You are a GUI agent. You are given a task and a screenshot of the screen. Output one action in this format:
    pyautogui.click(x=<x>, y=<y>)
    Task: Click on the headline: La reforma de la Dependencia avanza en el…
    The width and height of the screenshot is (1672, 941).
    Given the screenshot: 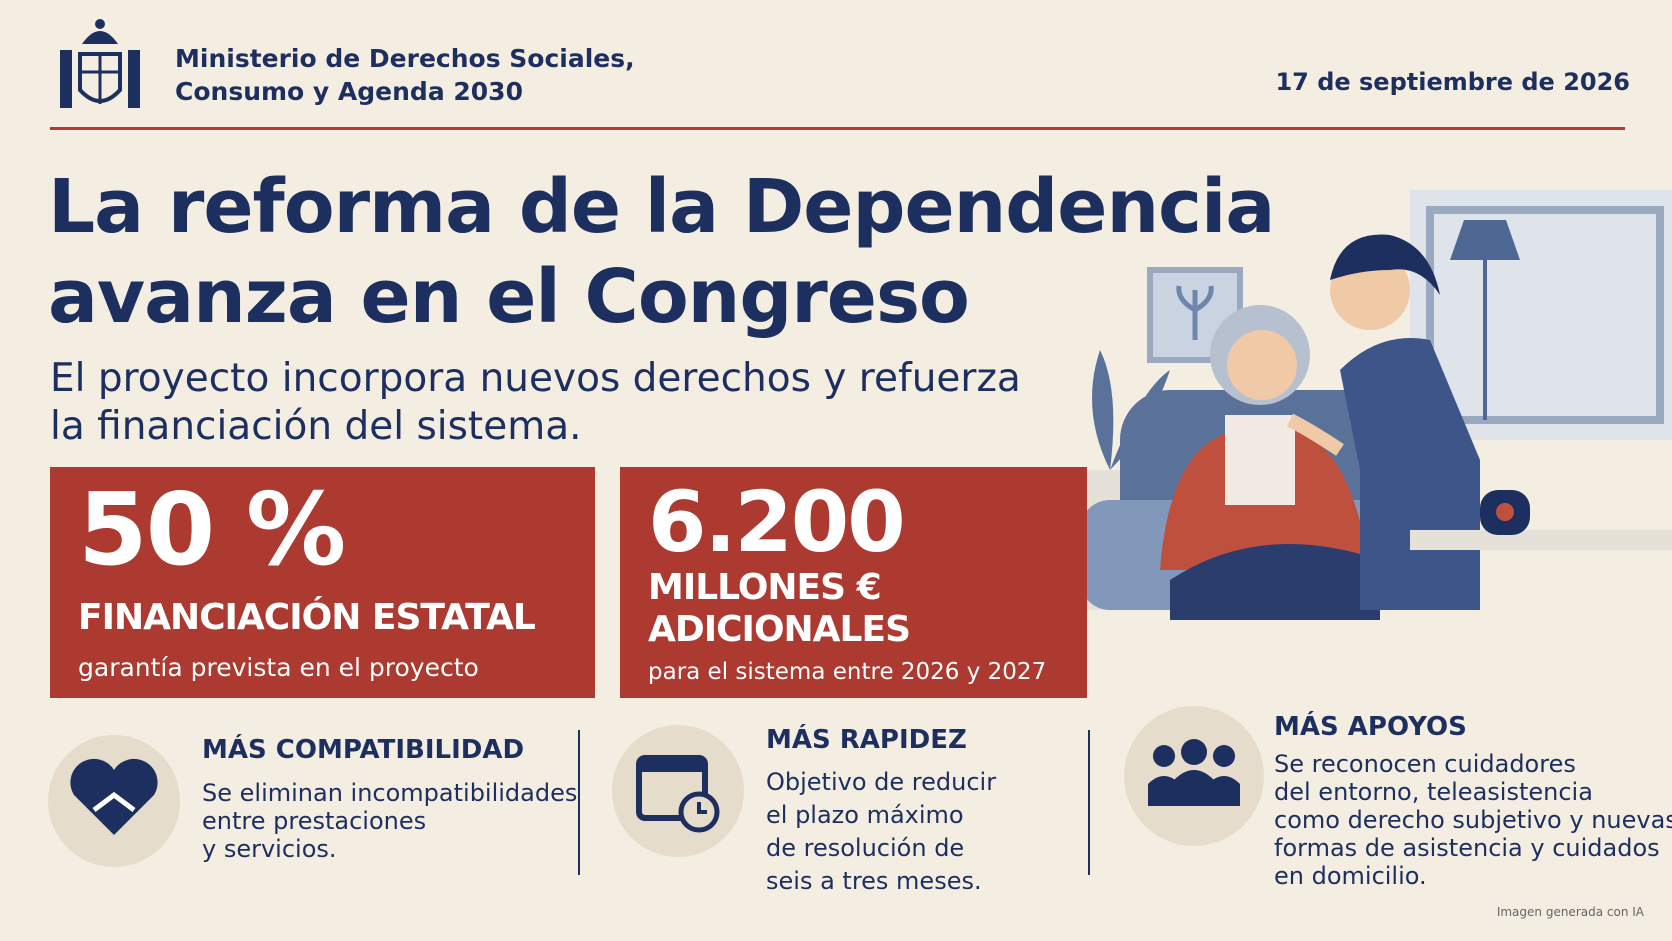 What is the action you would take?
    pyautogui.click(x=661, y=252)
    